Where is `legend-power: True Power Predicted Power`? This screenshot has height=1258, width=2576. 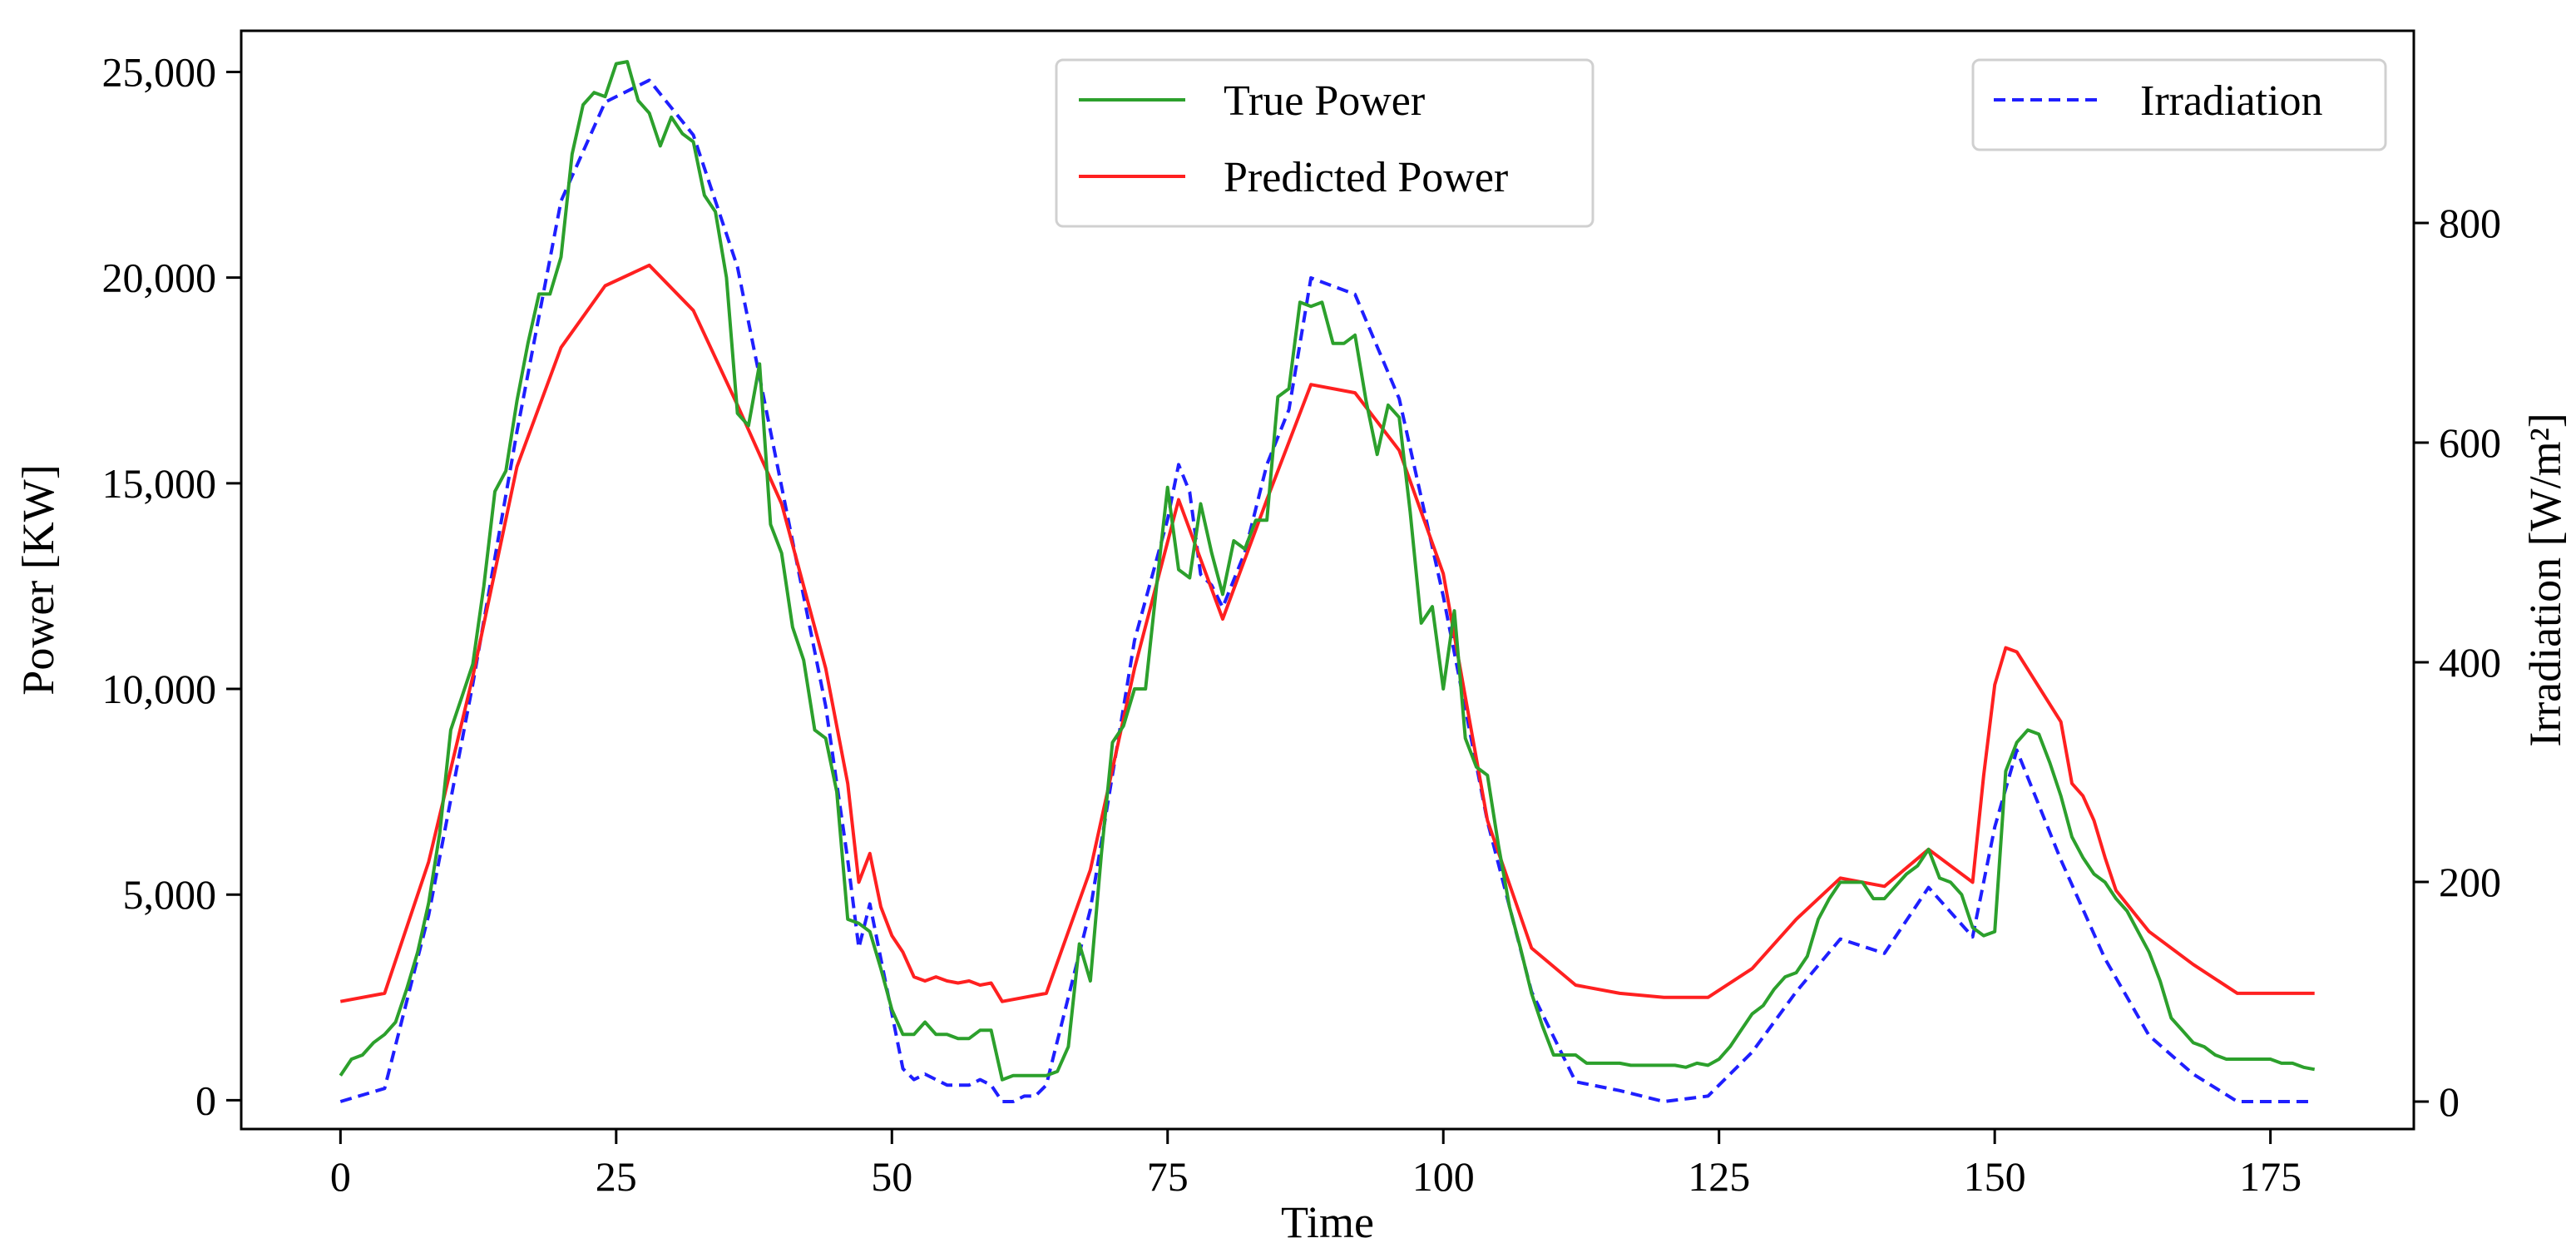 legend-power: True Power Predicted Power is located at coordinates (1325, 143).